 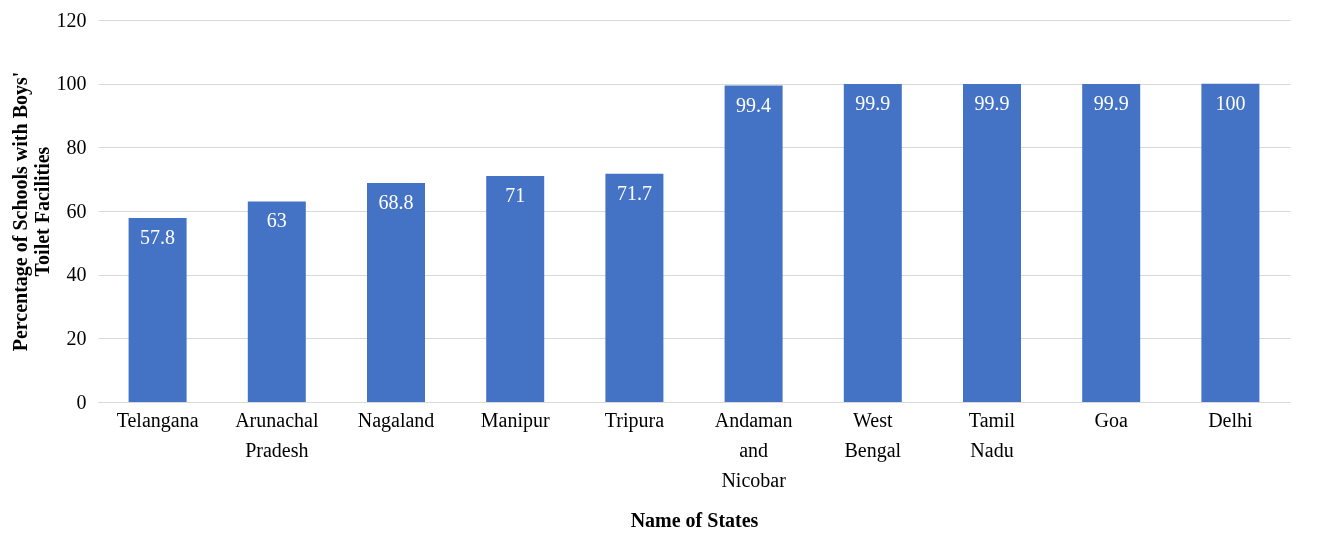 What do you see at coordinates (396, 420) in the screenshot?
I see `x-tick-label: Nagaland` at bounding box center [396, 420].